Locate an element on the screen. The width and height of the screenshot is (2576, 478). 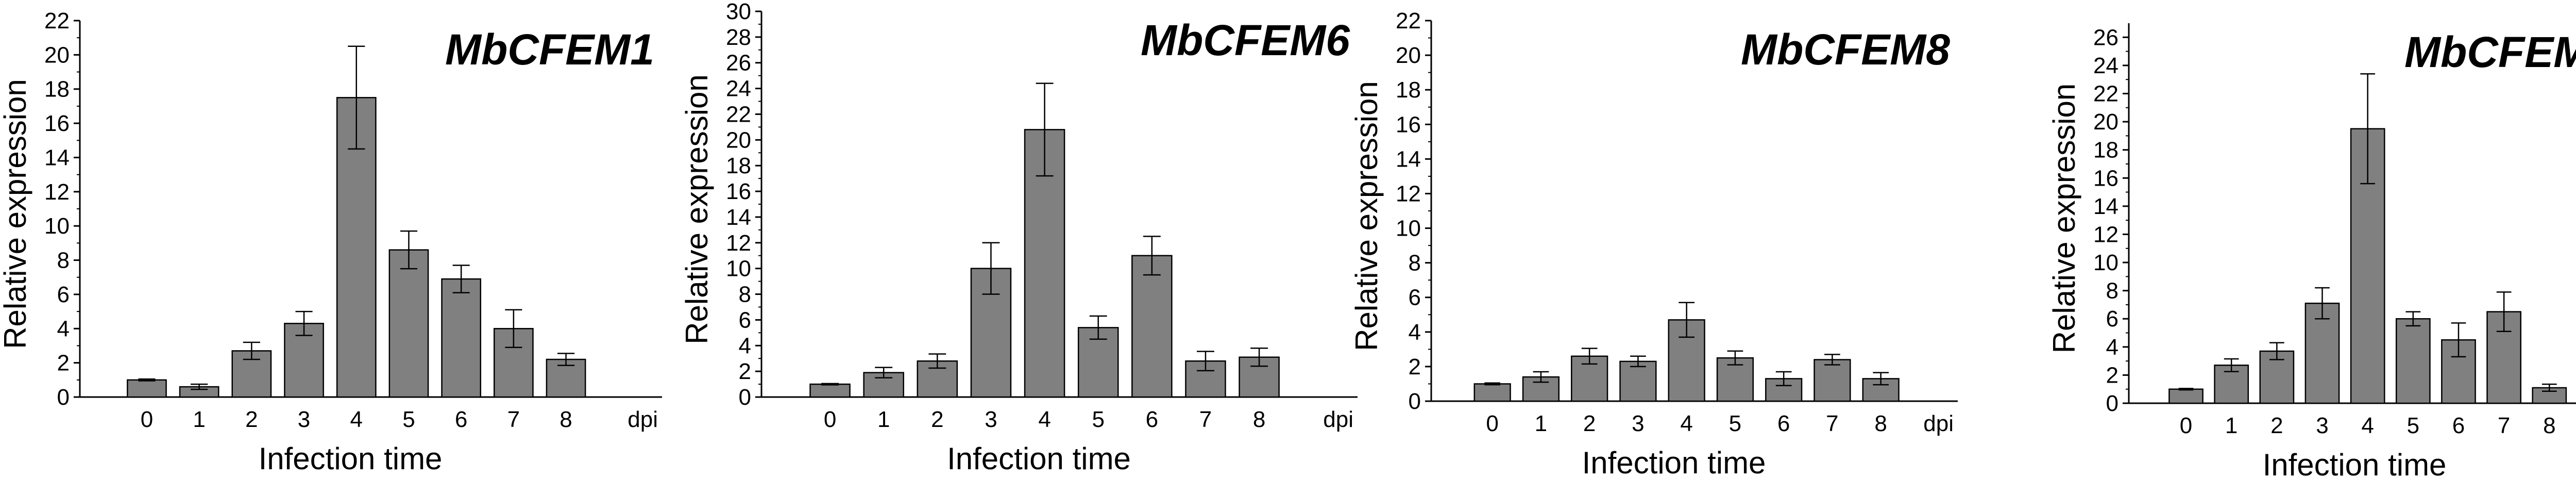
y-tick-label: 30 is located at coordinates (738, 12).